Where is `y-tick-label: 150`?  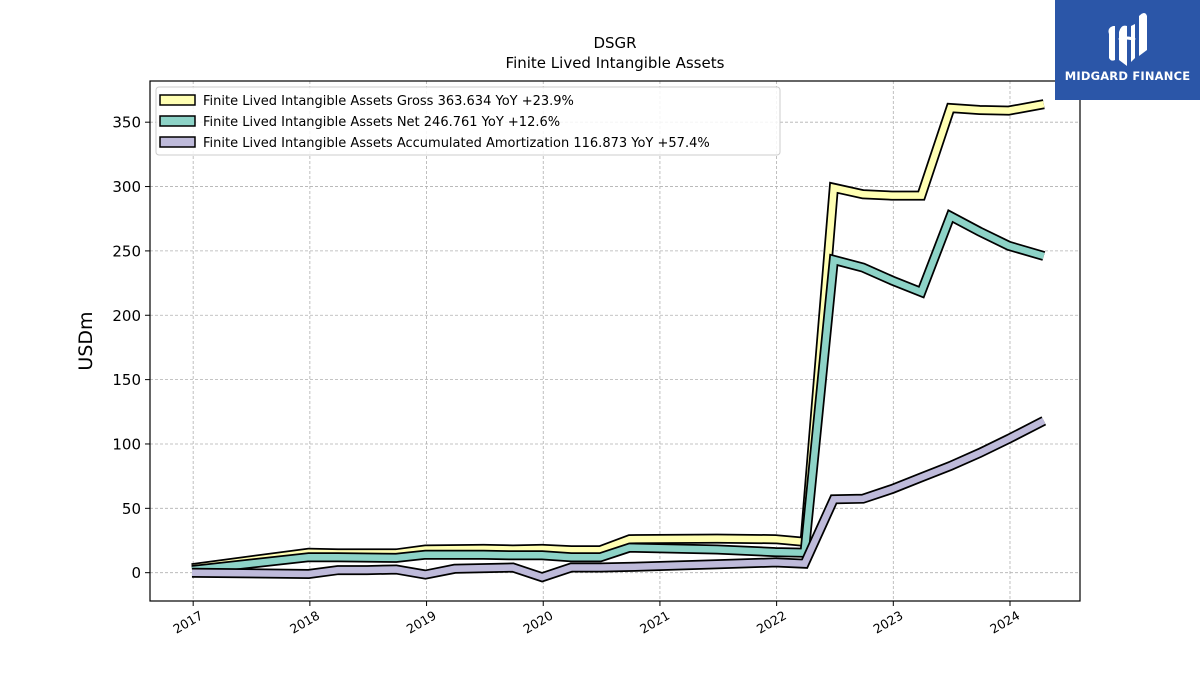 y-tick-label: 150 is located at coordinates (126, 380).